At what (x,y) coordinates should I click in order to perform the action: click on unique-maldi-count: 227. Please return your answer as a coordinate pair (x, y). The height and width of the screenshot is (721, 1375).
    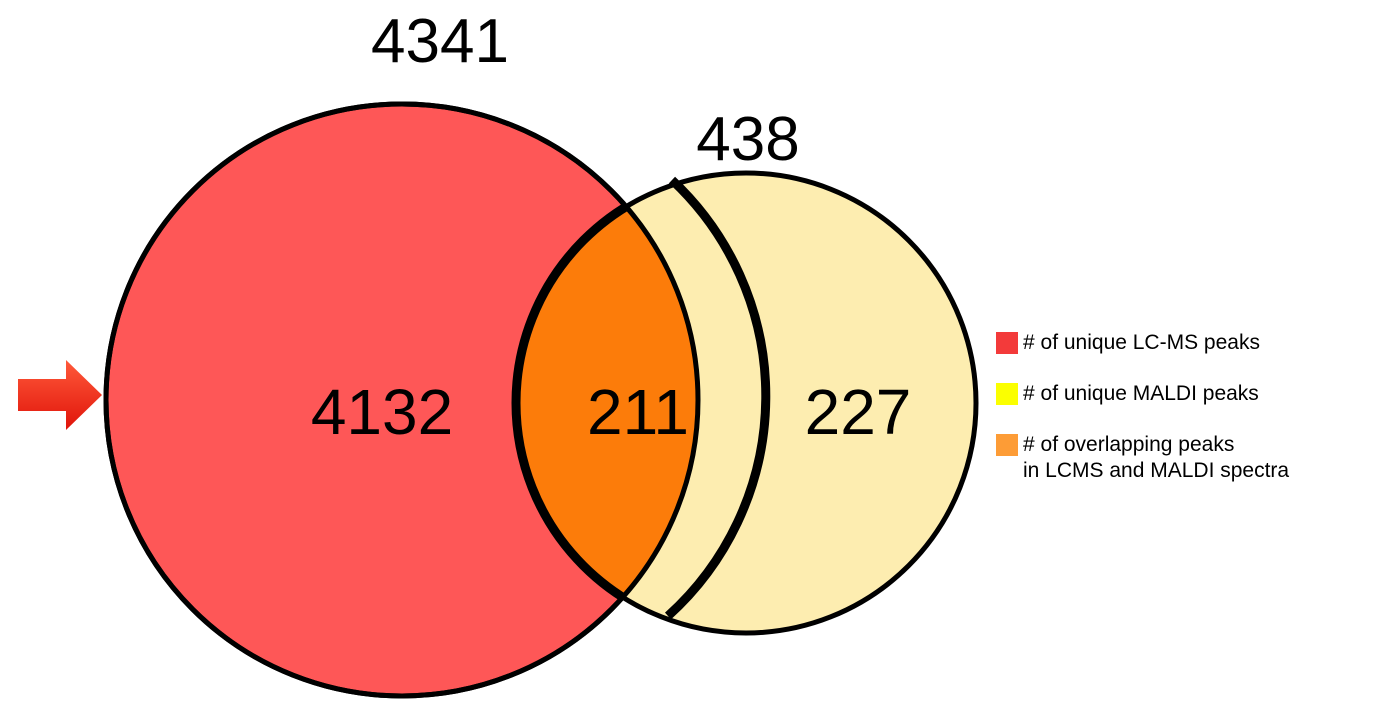
    Looking at the image, I should click on (858, 412).